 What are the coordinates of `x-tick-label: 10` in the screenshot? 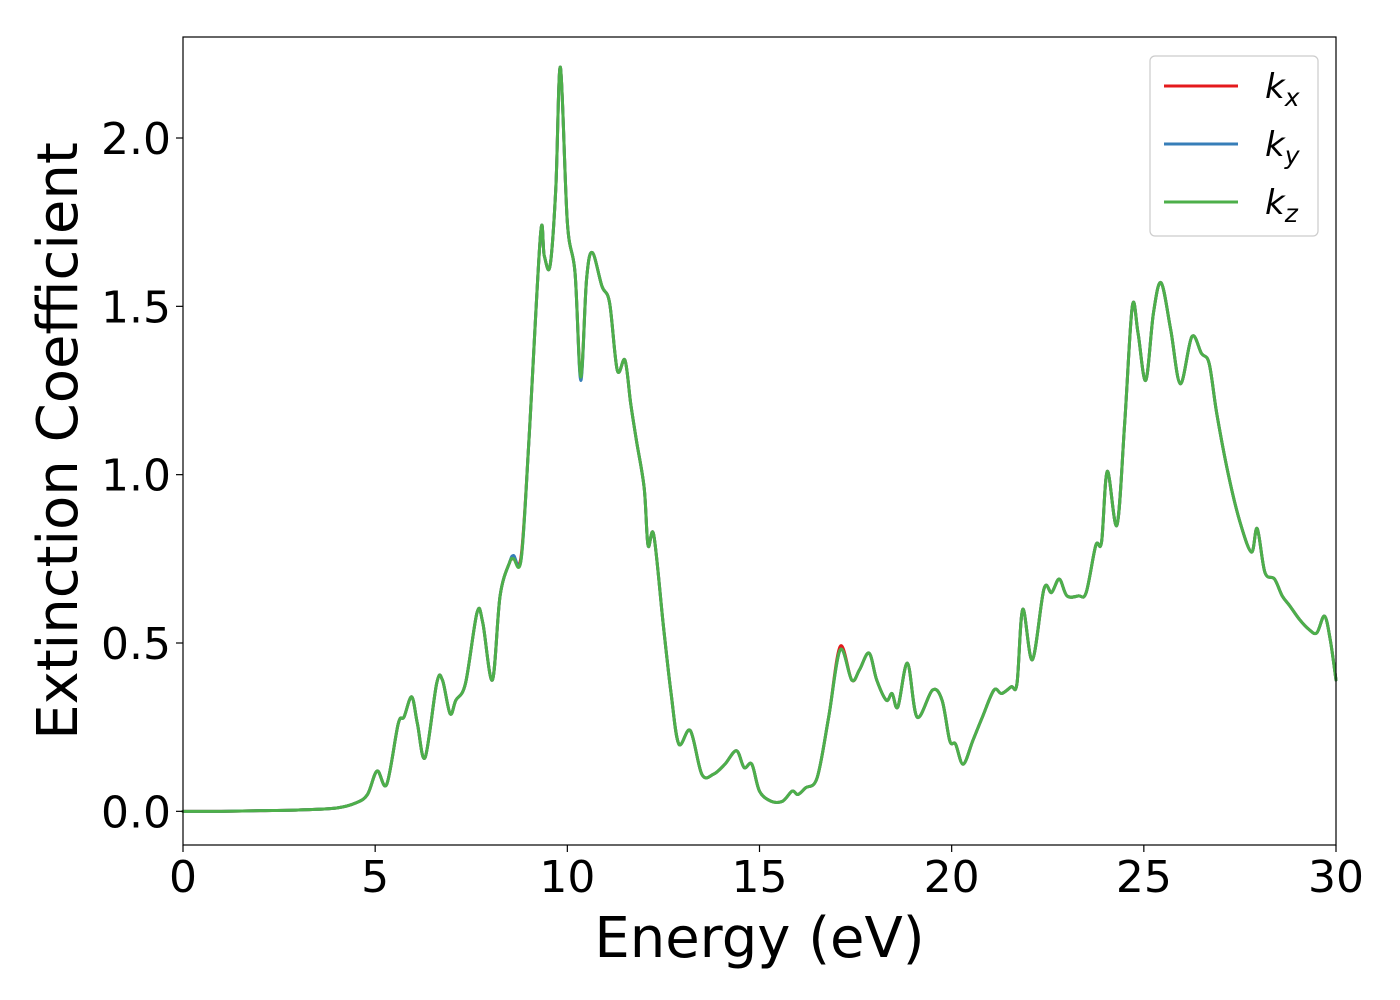 It's located at (567, 877).